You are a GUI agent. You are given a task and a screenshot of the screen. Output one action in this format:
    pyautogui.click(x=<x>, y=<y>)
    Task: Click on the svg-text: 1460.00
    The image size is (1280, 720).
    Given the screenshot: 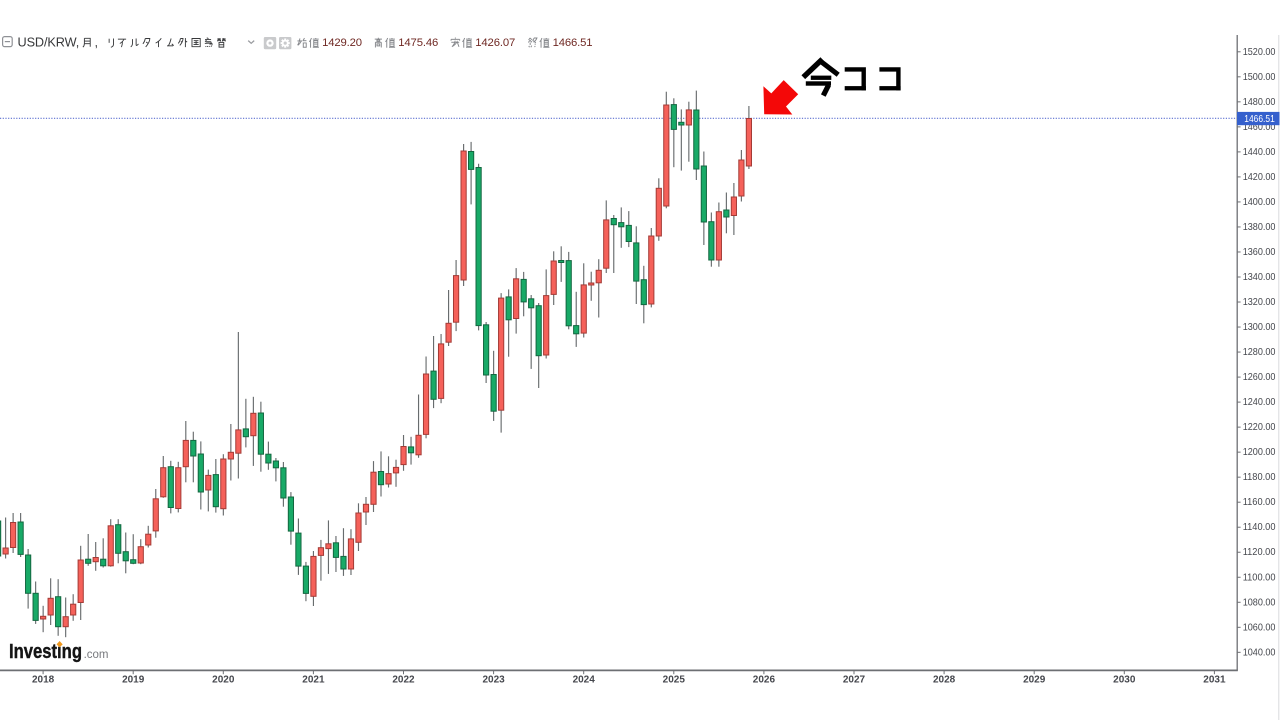 What is the action you would take?
    pyautogui.click(x=1259, y=127)
    